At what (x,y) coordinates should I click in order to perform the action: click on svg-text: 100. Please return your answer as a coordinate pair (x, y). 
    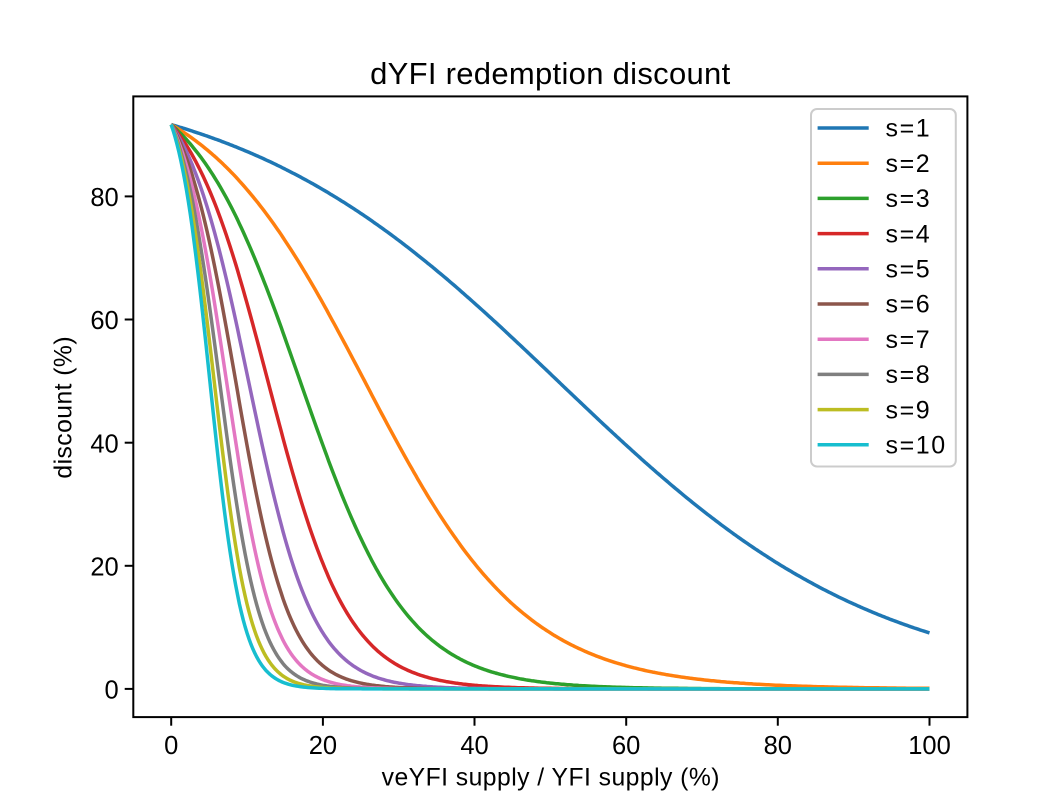
    Looking at the image, I should click on (929, 746).